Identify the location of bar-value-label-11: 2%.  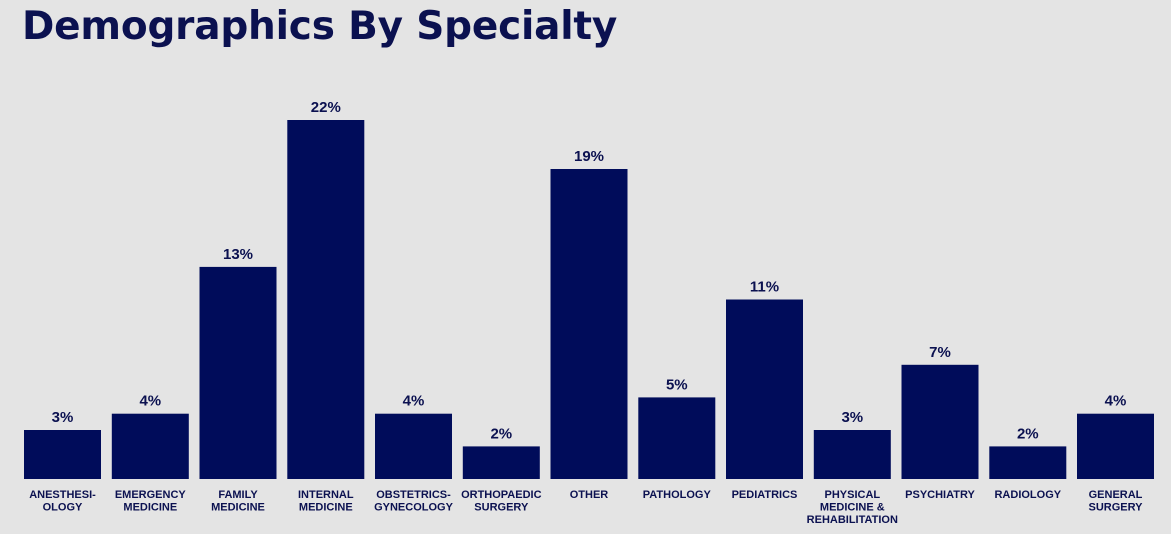
(1028, 433).